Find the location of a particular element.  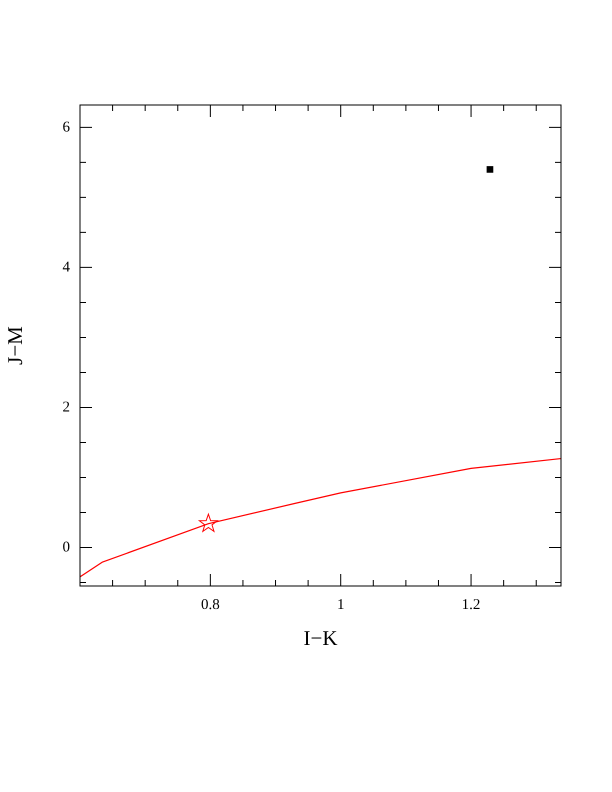

x-tick-label: 1.2 is located at coordinates (471, 604).